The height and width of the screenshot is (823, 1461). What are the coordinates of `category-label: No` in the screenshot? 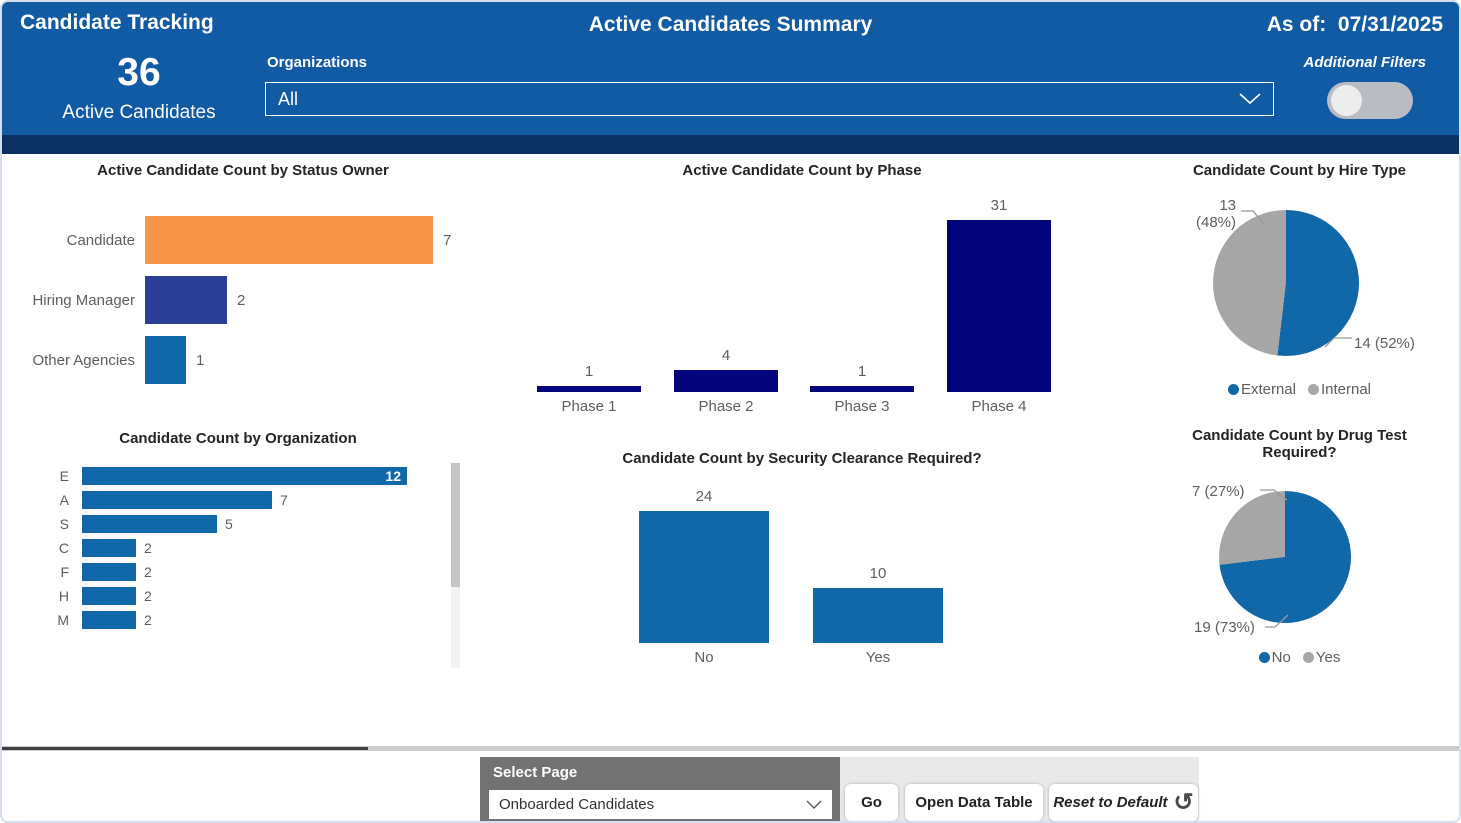 It's located at (704, 657).